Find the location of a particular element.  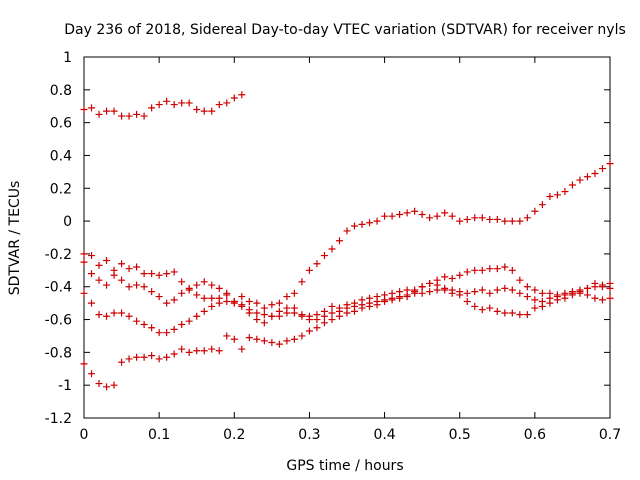

y-axis-label: SDTVAR / TECUs is located at coordinates (15, 238).